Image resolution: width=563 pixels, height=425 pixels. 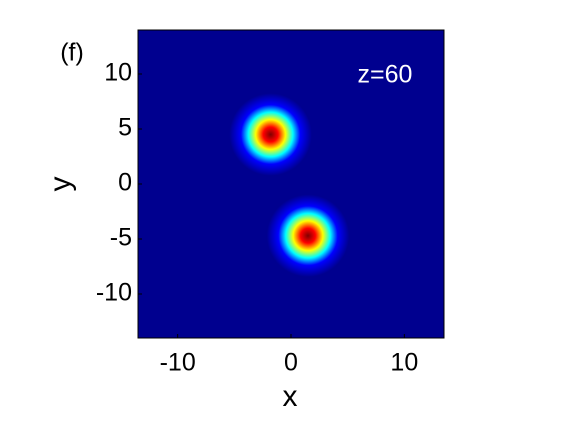 I want to click on x-tick-label: -10, so click(x=178, y=363).